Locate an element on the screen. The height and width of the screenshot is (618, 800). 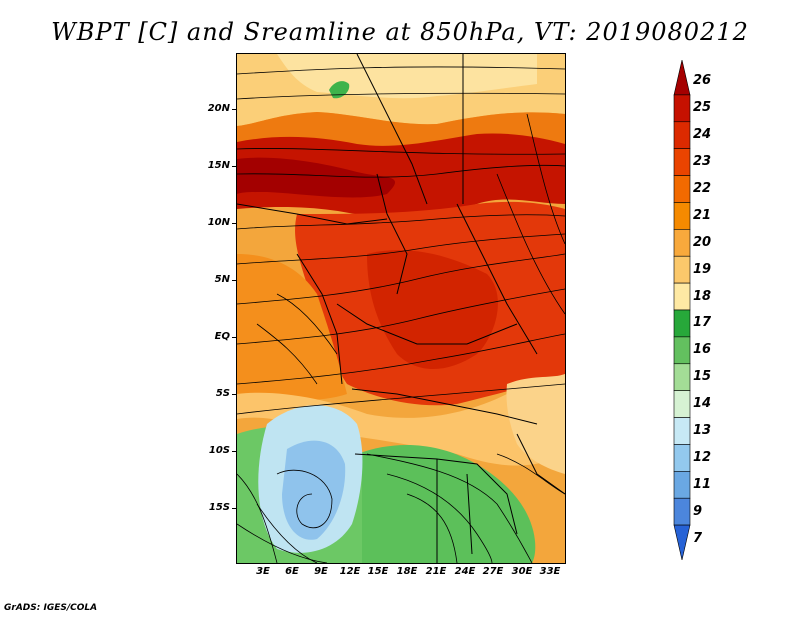
lat-label-10n: 10N is located at coordinates (218, 222).